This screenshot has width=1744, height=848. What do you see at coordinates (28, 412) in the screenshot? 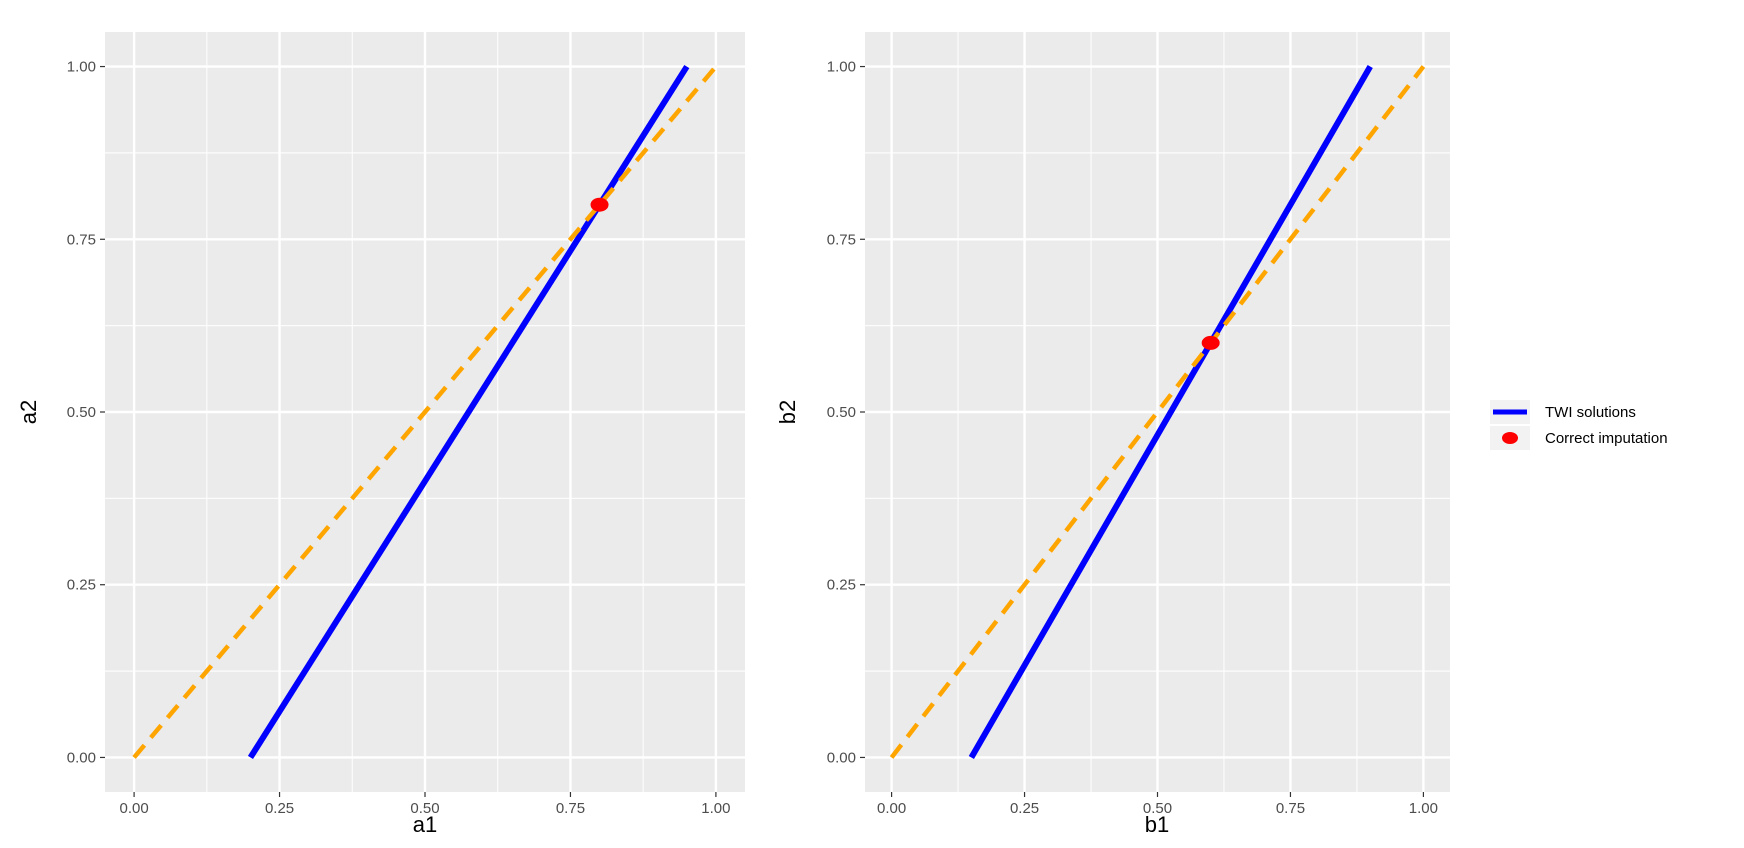
I see `y-axis-title-a2: a2` at bounding box center [28, 412].